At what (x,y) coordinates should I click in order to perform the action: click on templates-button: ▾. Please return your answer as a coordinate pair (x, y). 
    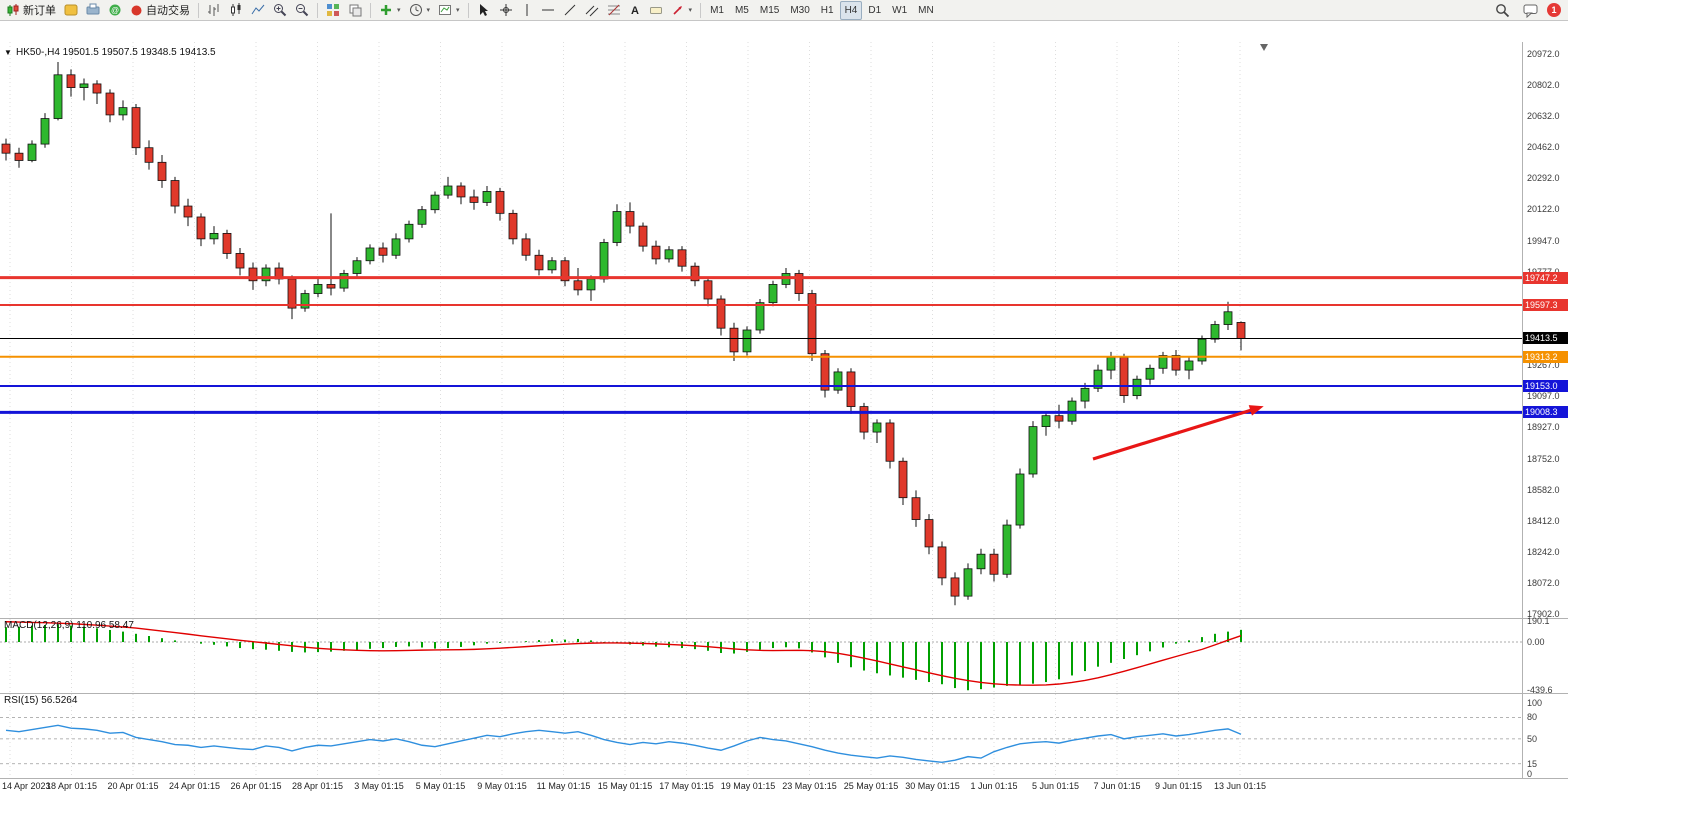
    Looking at the image, I should click on (449, 10).